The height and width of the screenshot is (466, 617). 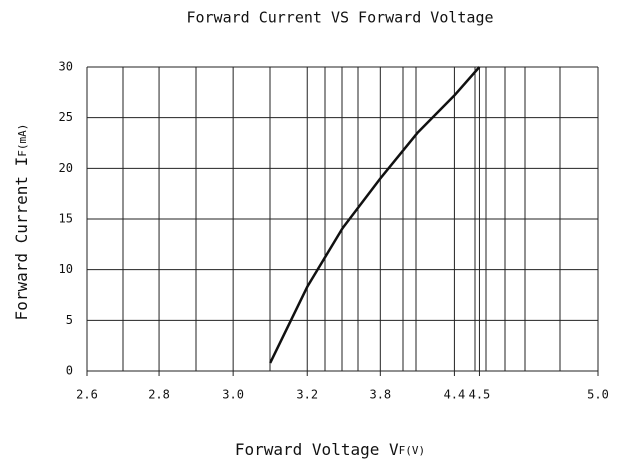 I want to click on y-tick-label: 15, so click(x=66, y=219).